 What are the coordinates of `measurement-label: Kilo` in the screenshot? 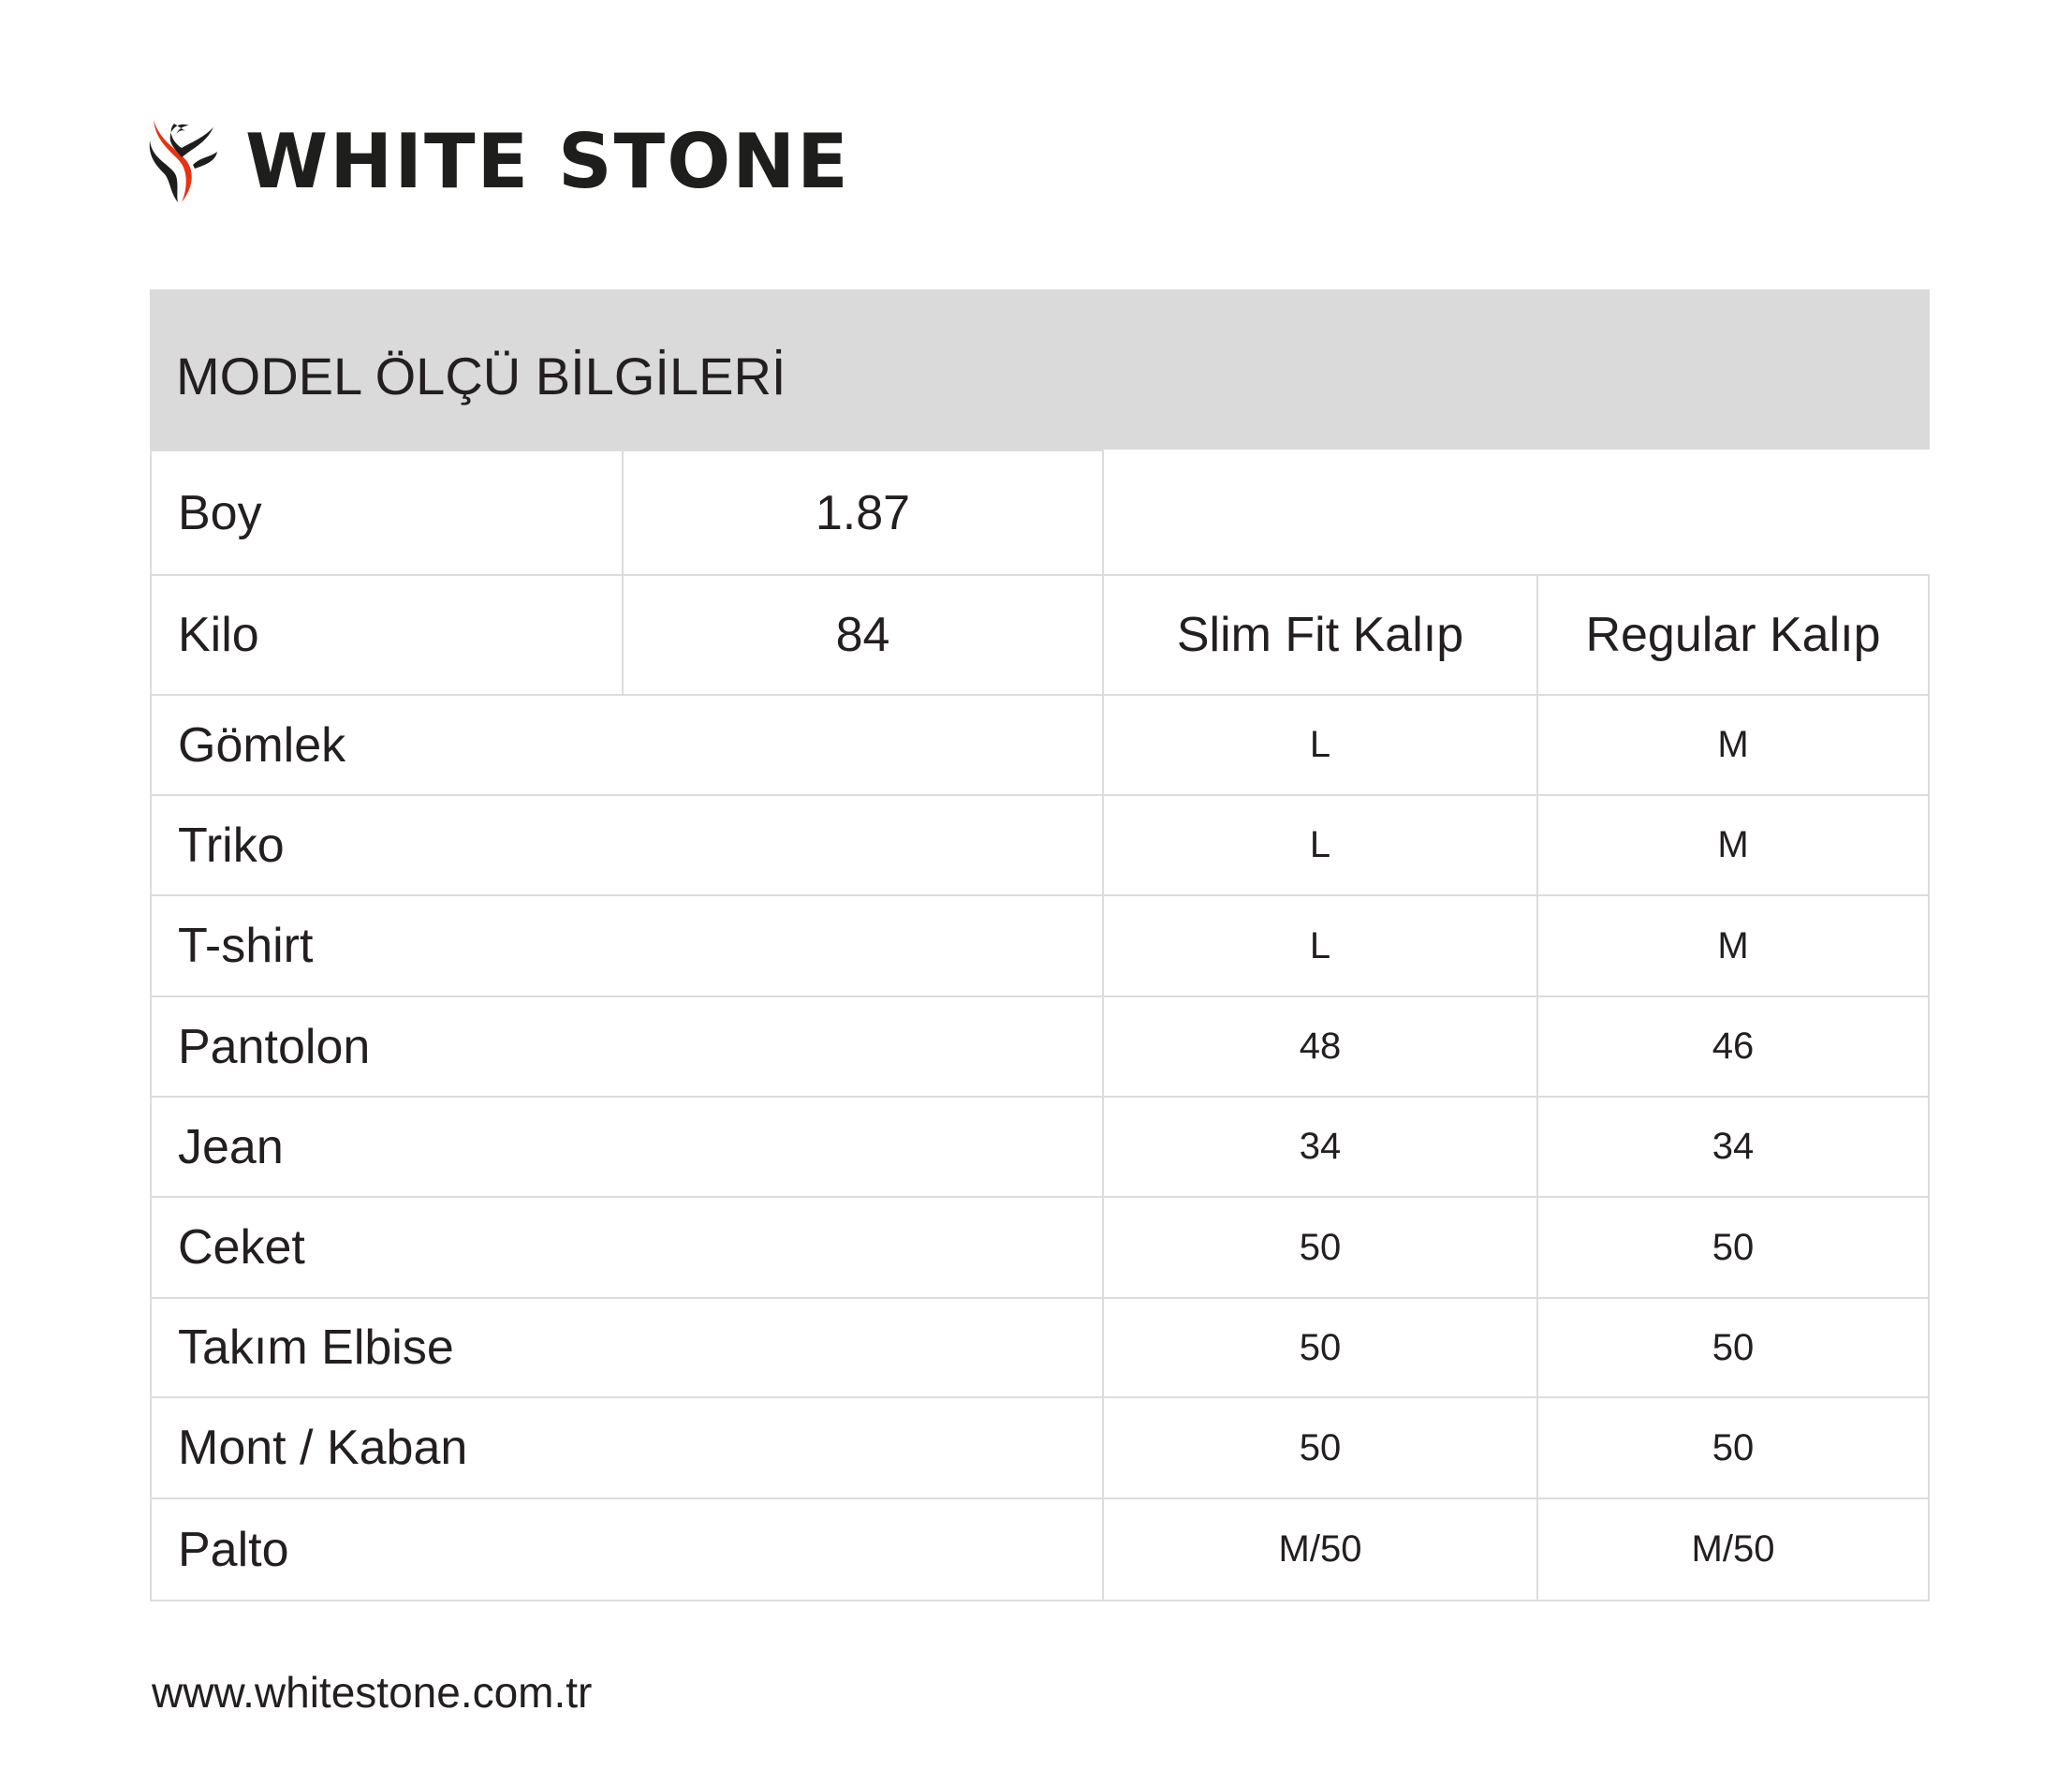 It's located at (387, 635).